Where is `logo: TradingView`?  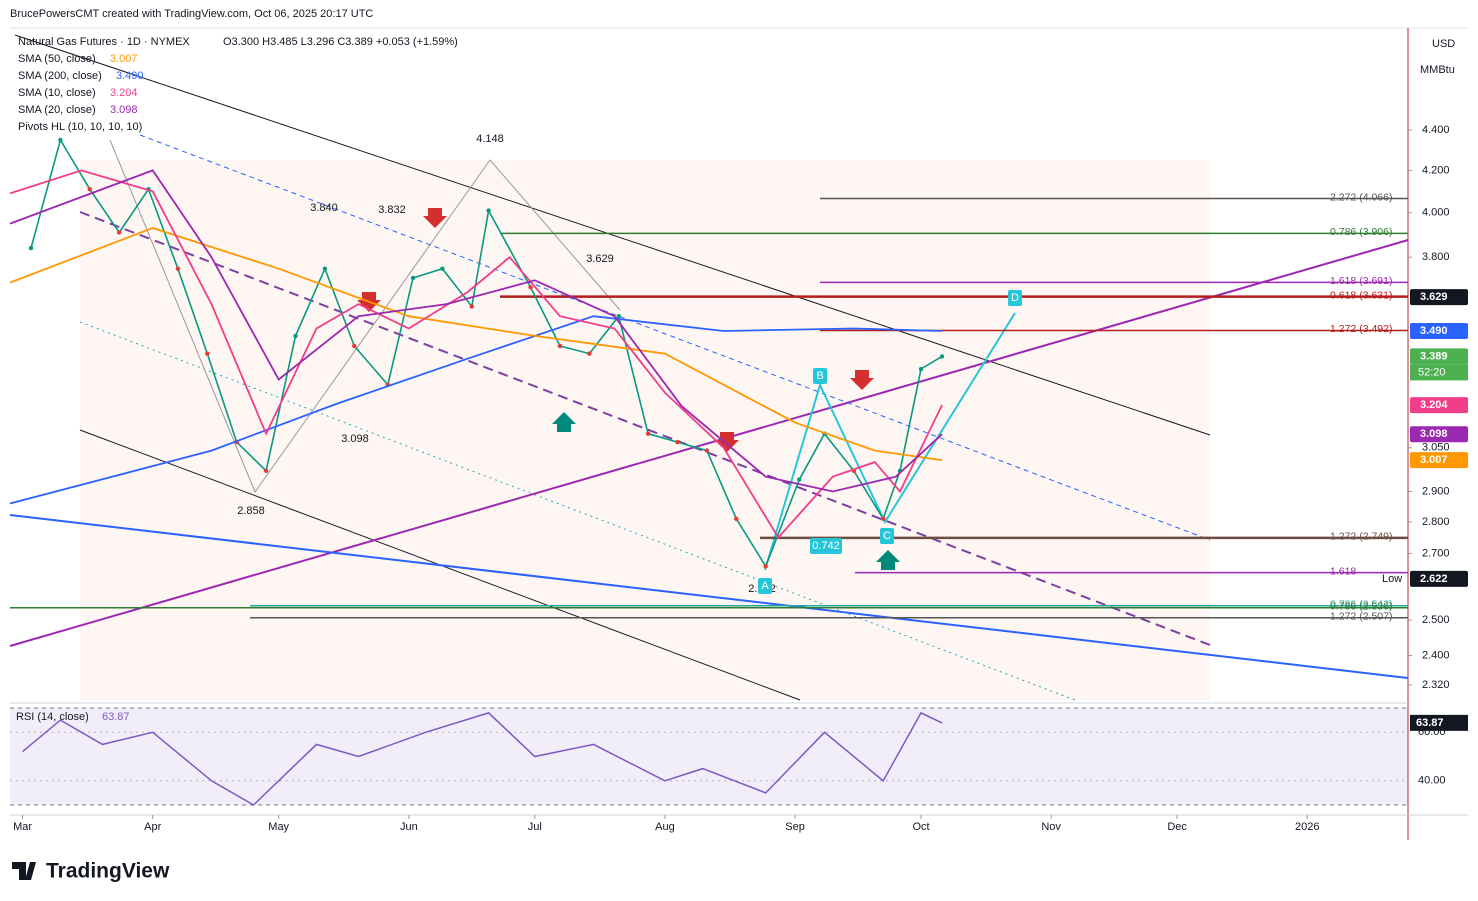 logo: TradingView is located at coordinates (91, 871).